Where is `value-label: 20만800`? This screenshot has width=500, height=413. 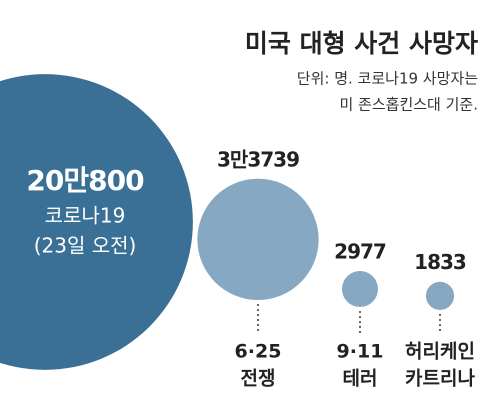 value-label: 20만800 is located at coordinates (85, 180).